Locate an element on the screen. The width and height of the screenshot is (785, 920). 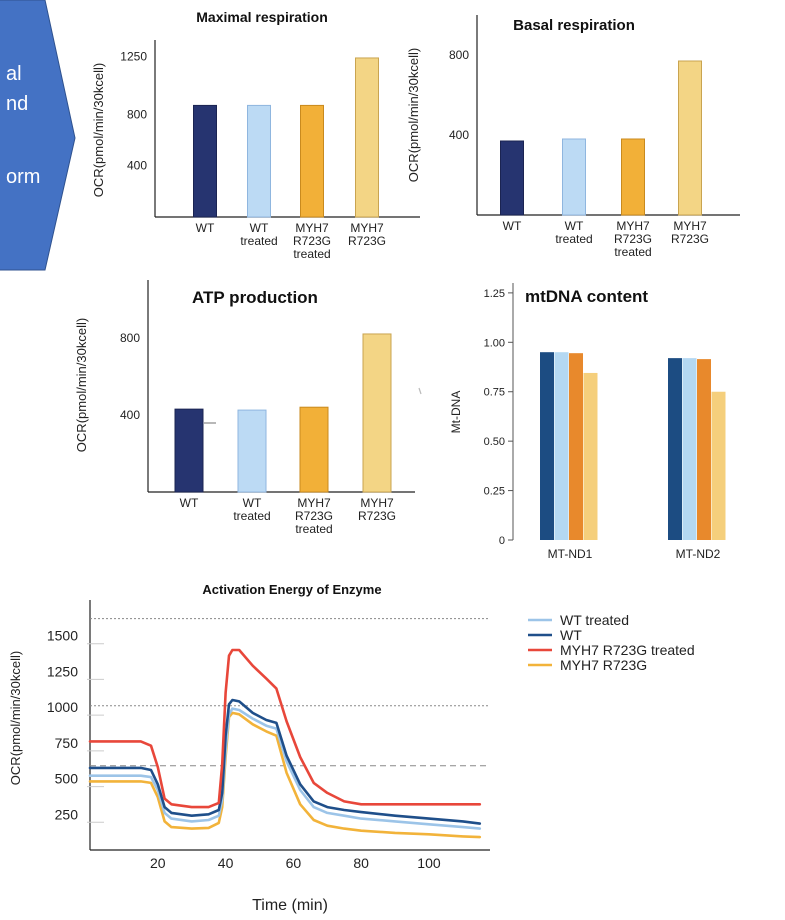
mtdna-ytick-label: 0.50 is located at coordinates (494, 442).